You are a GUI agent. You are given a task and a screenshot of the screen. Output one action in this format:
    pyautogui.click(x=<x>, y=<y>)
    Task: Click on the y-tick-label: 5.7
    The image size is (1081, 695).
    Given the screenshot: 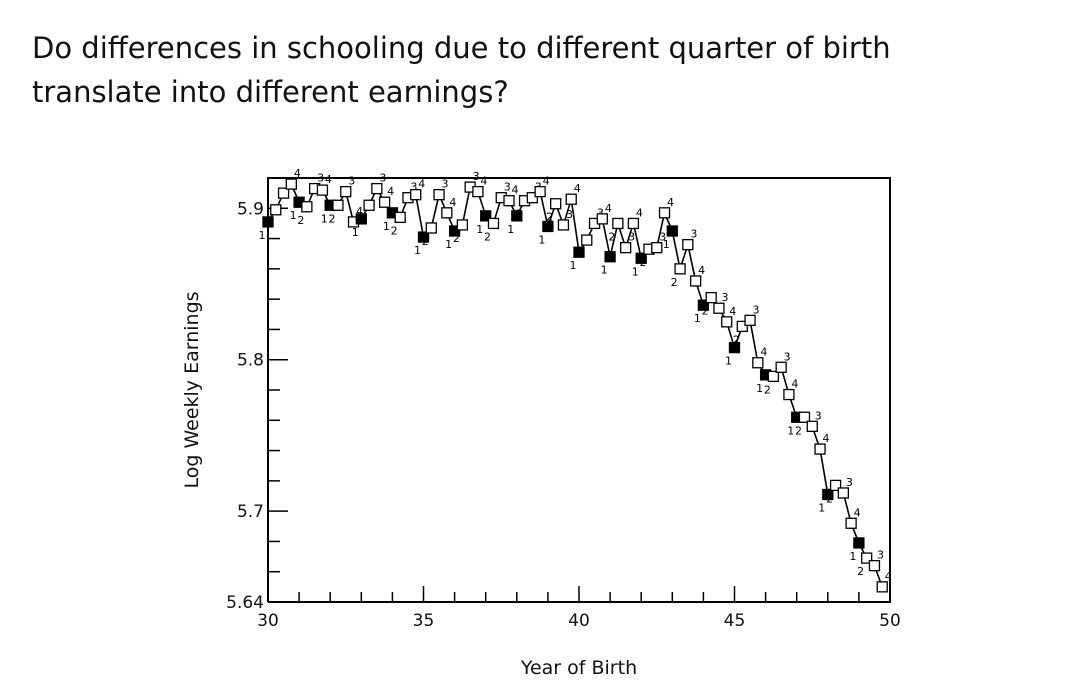 What is the action you would take?
    pyautogui.click(x=250, y=512)
    